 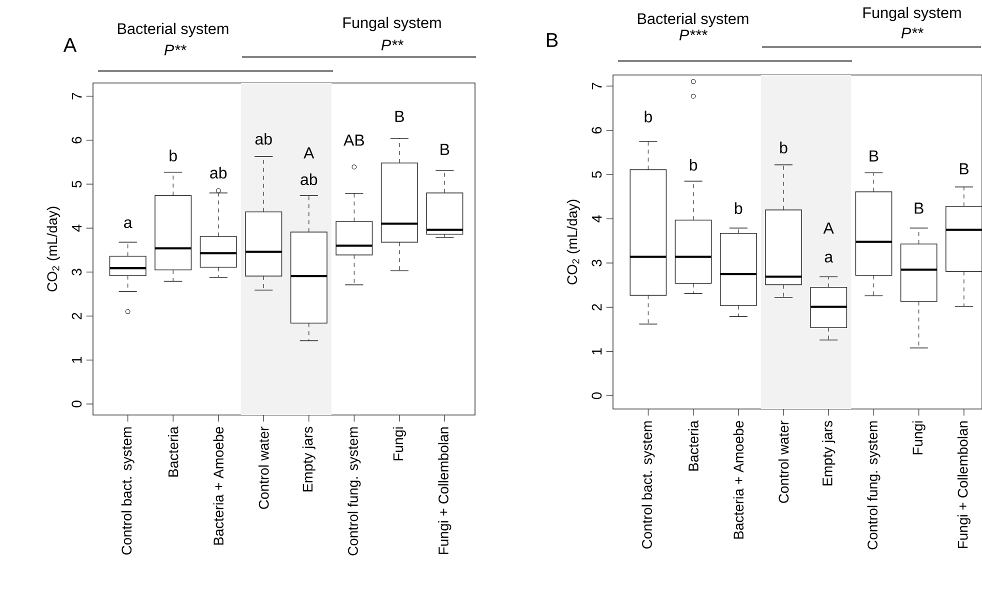 What do you see at coordinates (693, 35) in the screenshot?
I see `text: P***` at bounding box center [693, 35].